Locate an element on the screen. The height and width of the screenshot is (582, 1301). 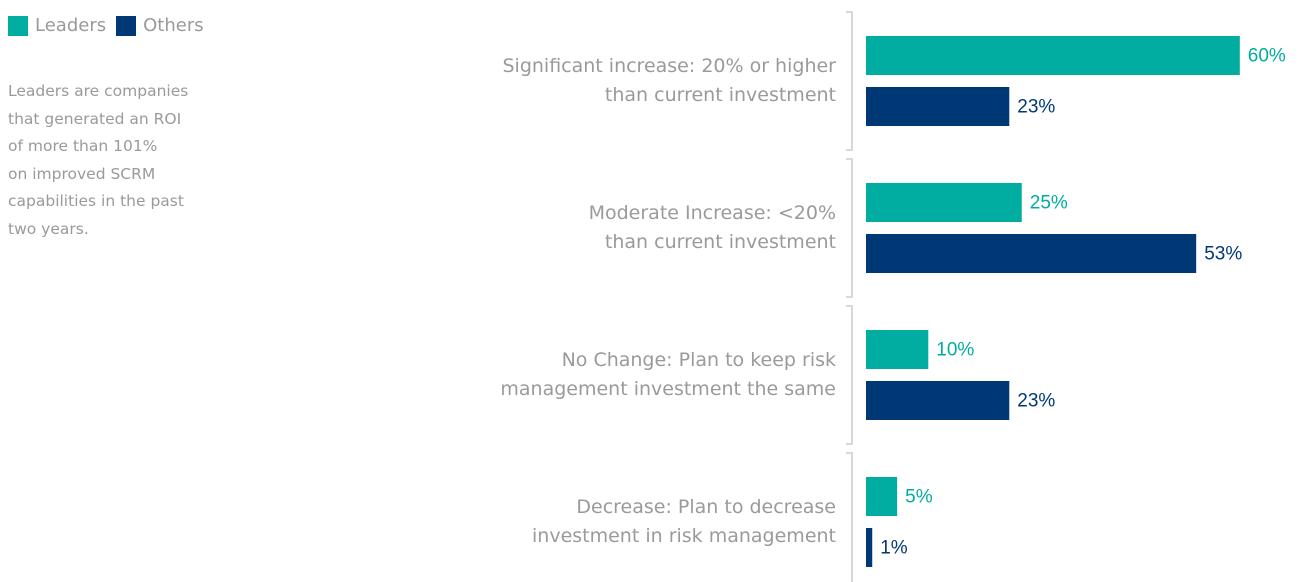
legend-label: Others is located at coordinates (173, 25).